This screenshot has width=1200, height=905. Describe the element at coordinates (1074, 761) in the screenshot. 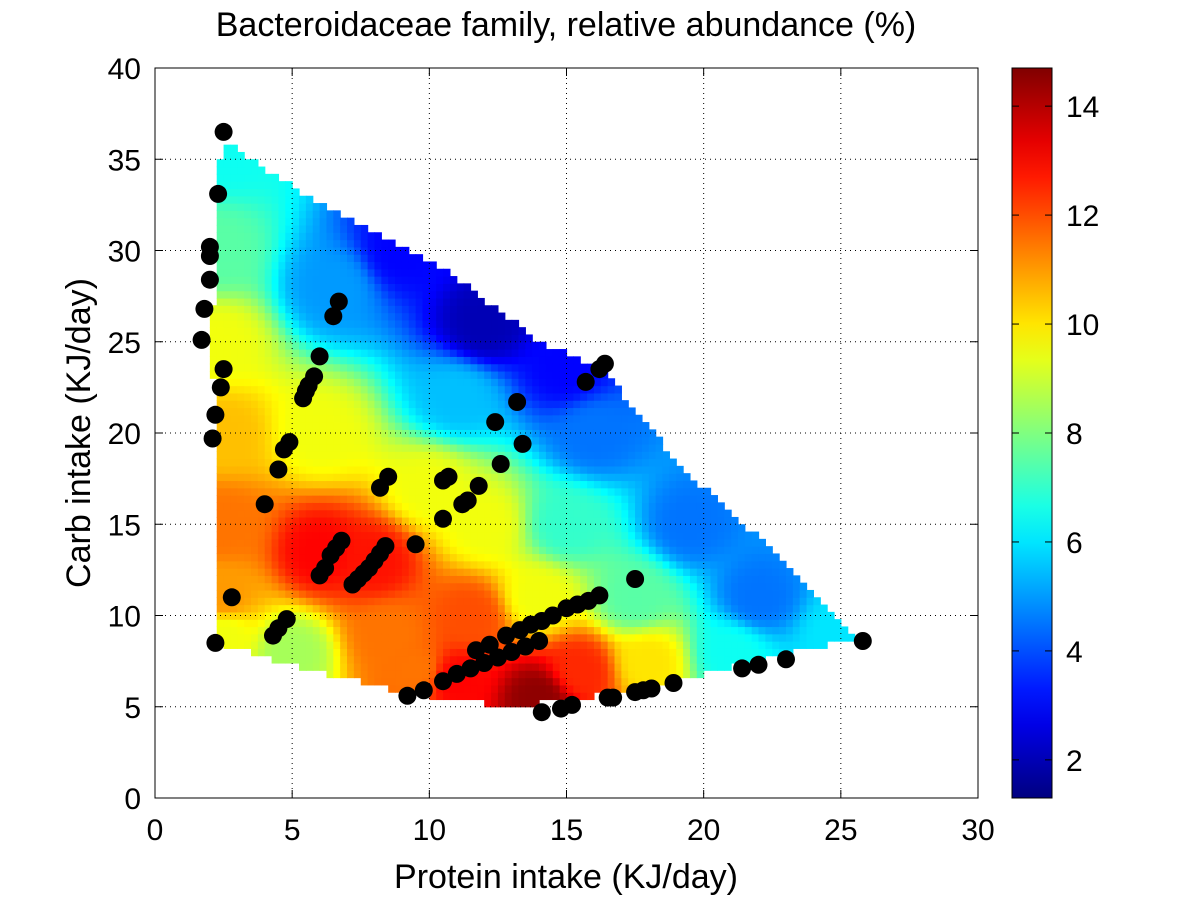

I see `colorbar-tick-label: 2` at that location.